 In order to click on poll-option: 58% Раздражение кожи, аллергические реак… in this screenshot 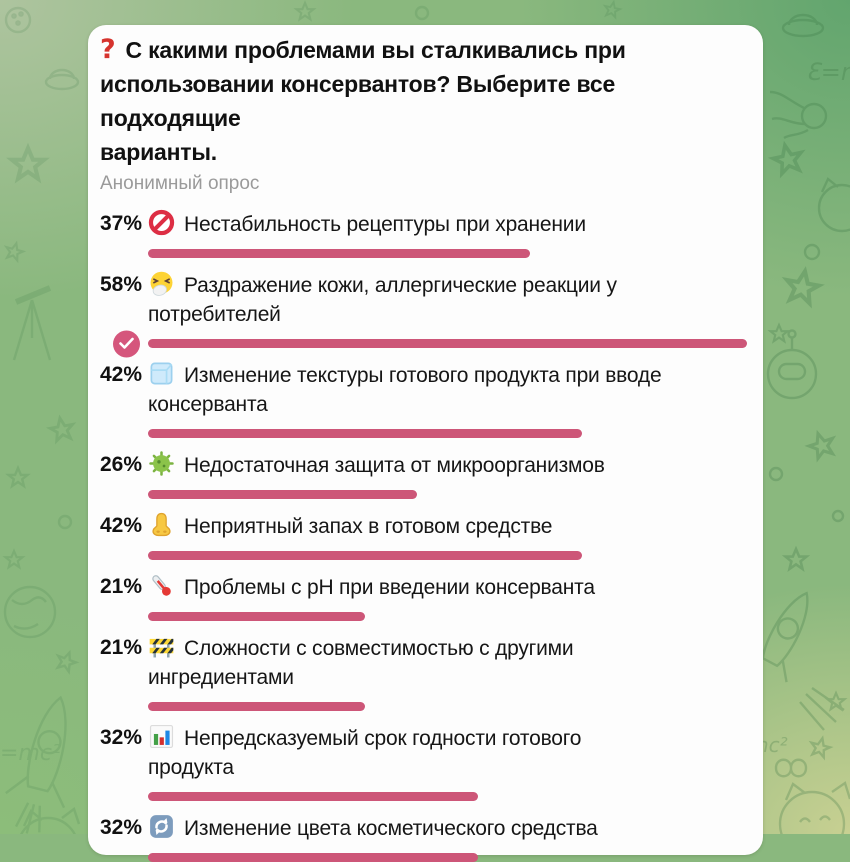, I will do `click(423, 313)`.